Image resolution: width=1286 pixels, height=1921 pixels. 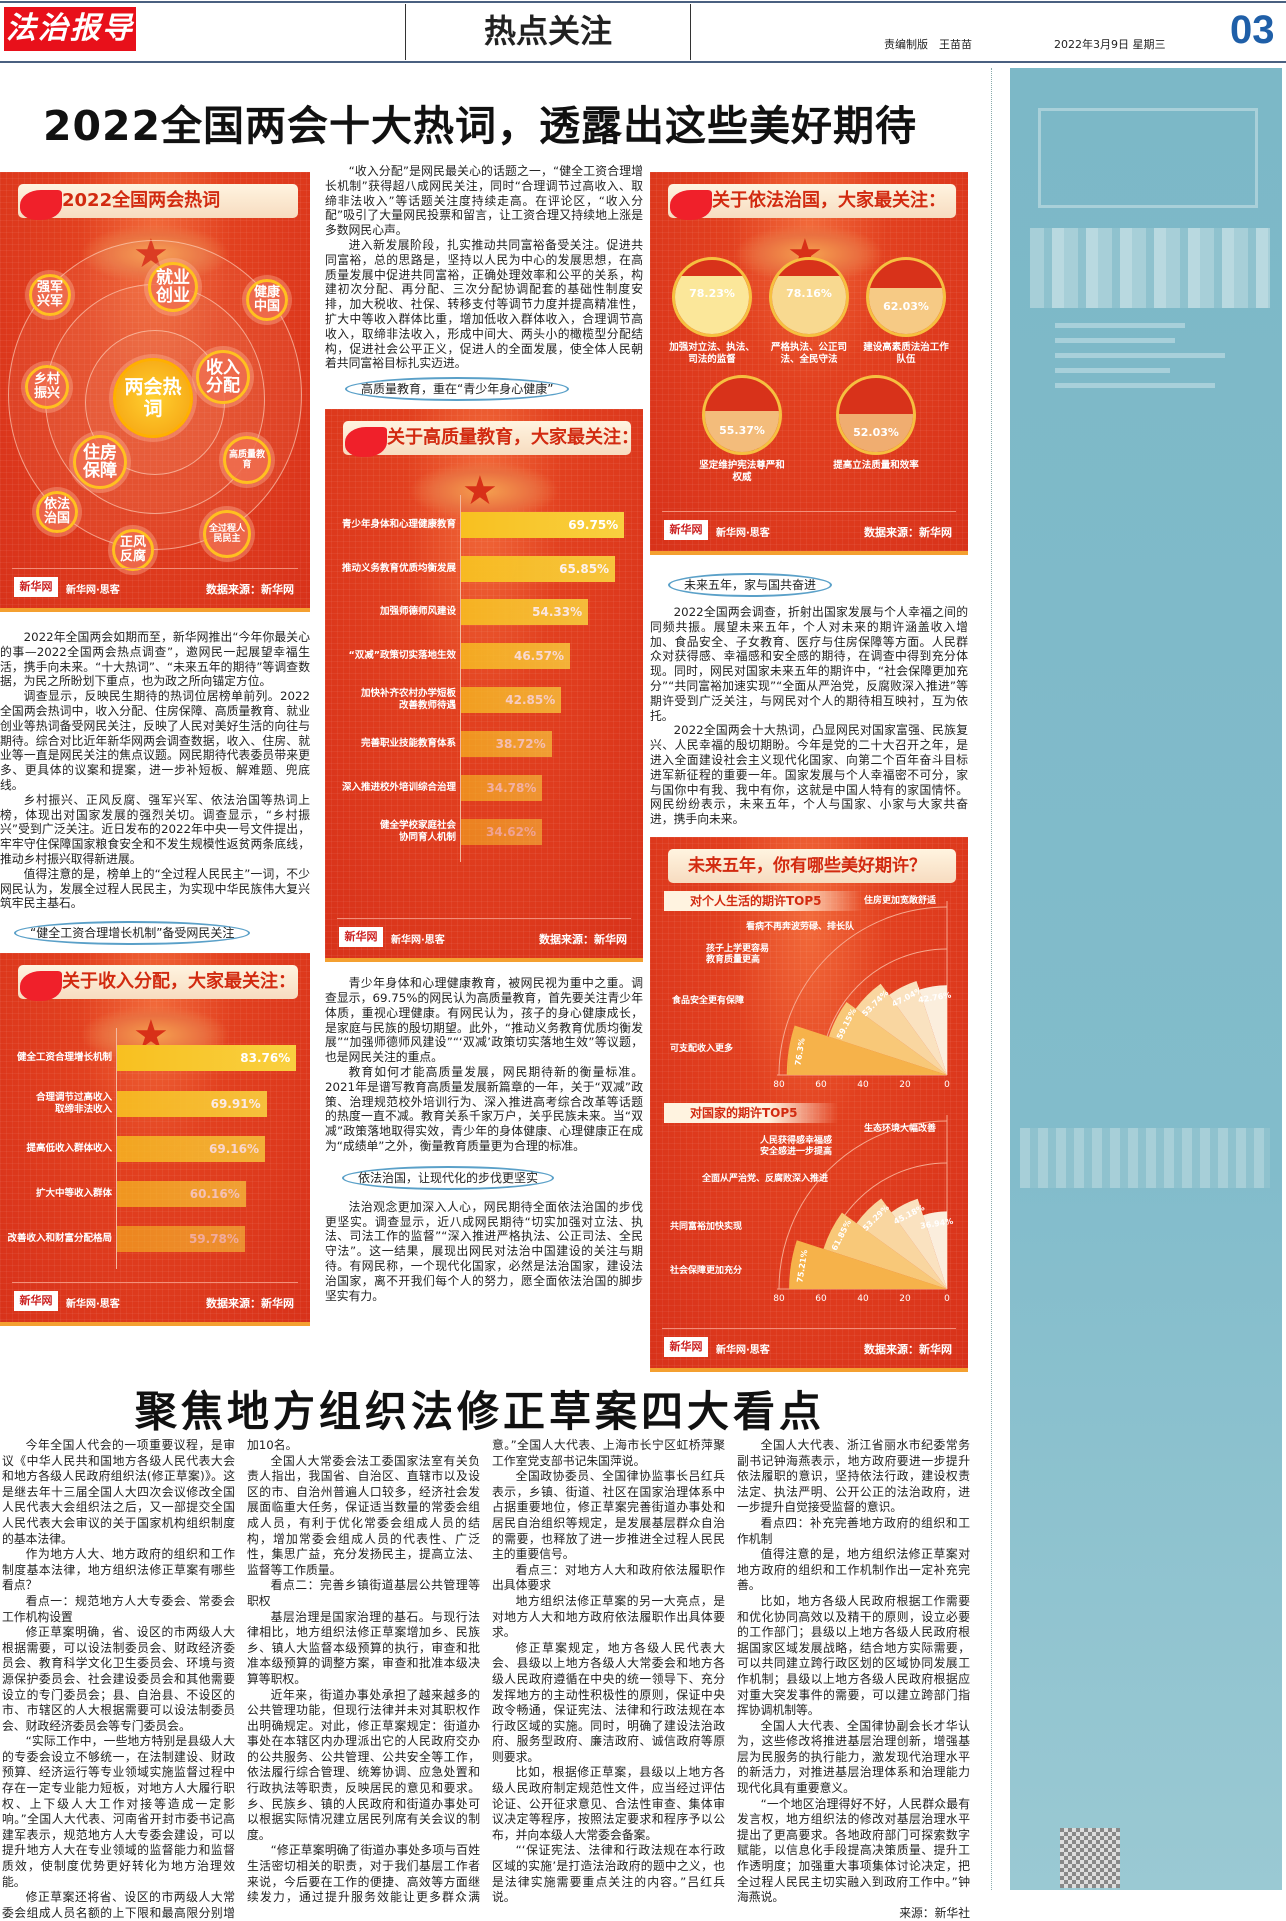 I want to click on infographic-title-text: 未来五年，你有哪些美好期许？, so click(x=807, y=865).